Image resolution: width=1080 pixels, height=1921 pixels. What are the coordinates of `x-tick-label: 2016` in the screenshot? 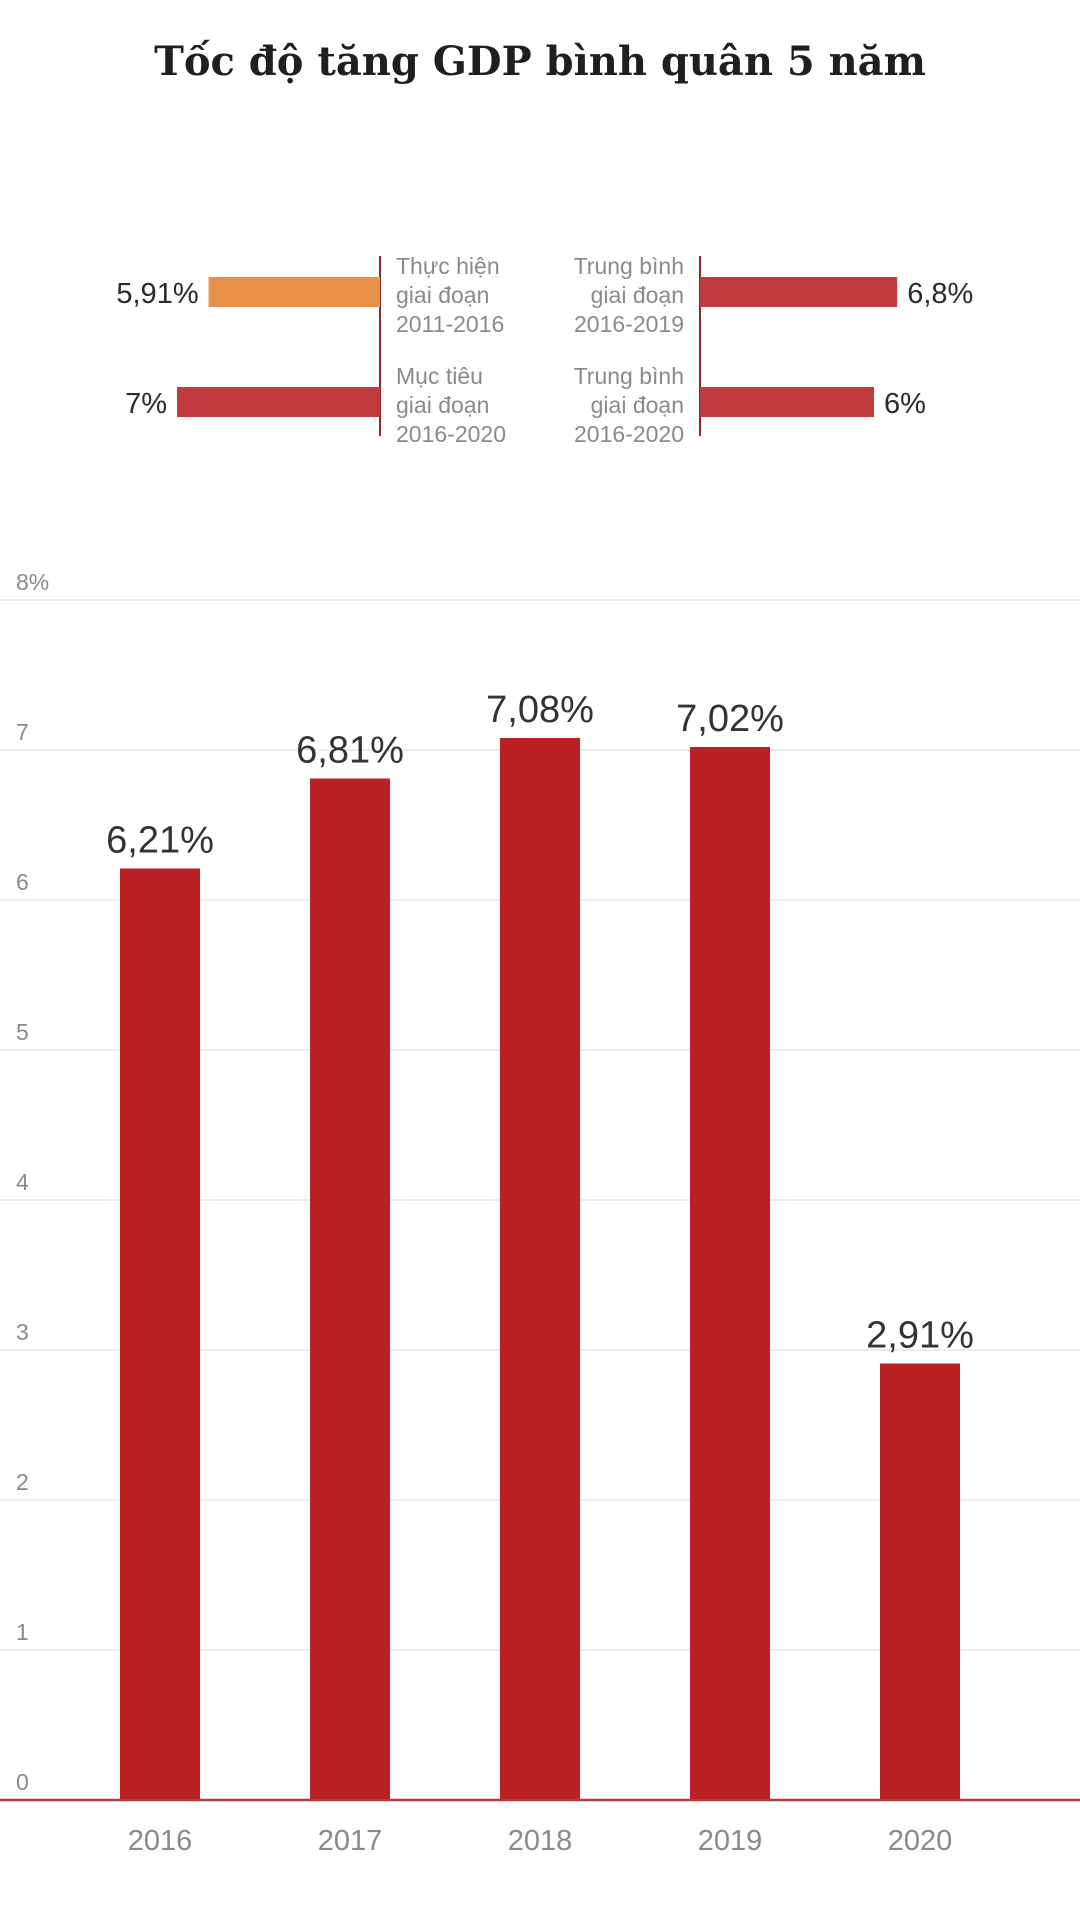 It's located at (160, 1841).